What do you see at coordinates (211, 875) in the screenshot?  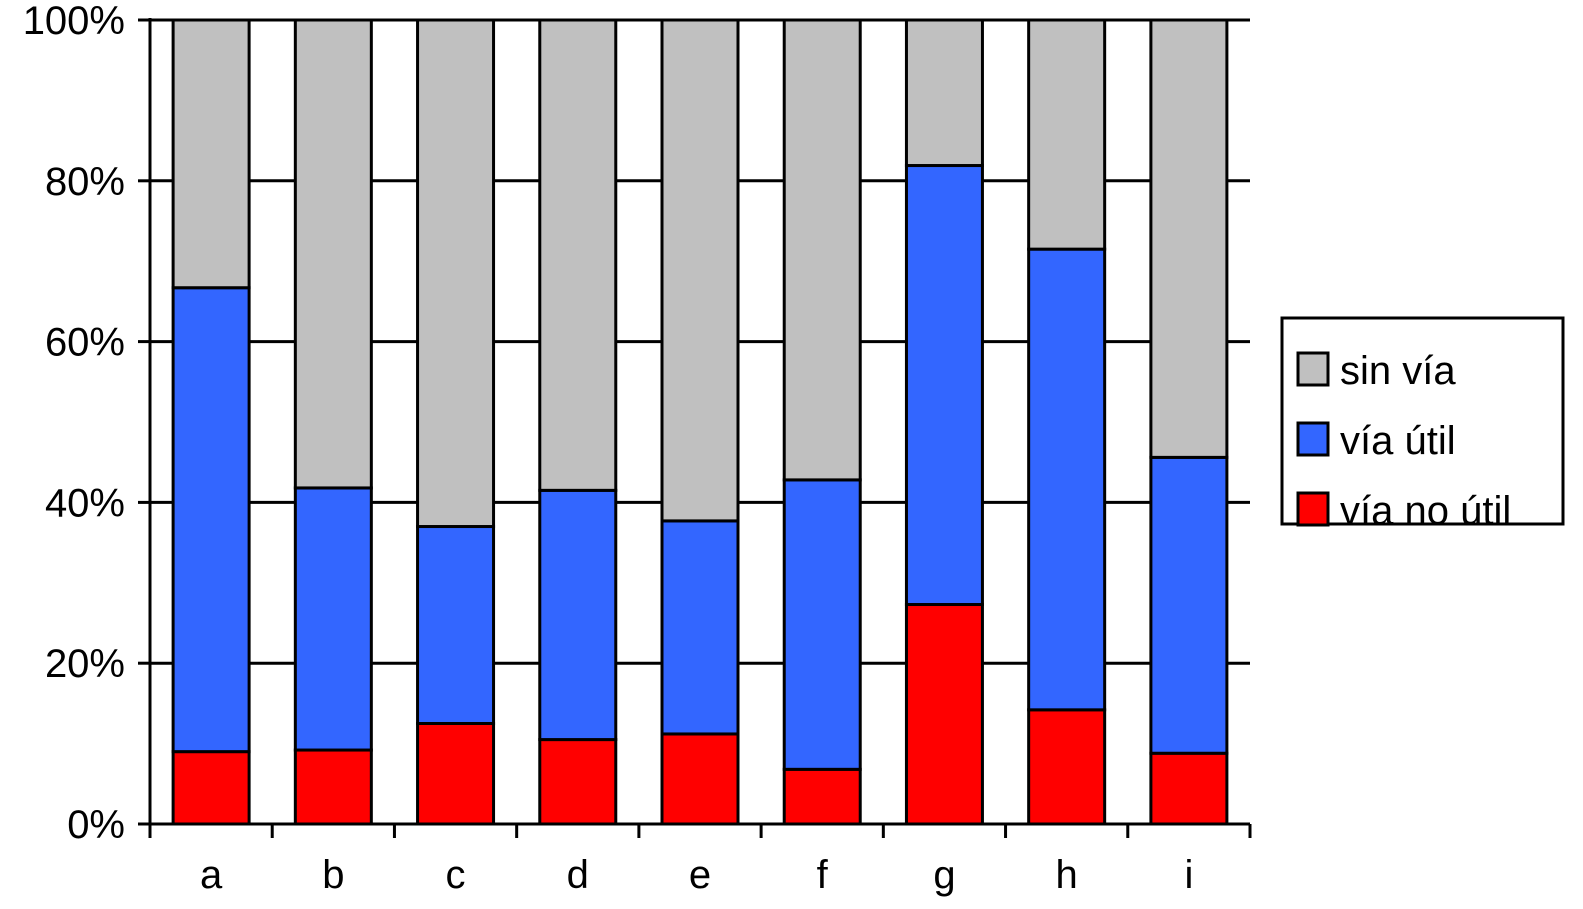 I see `x-category-label: a` at bounding box center [211, 875].